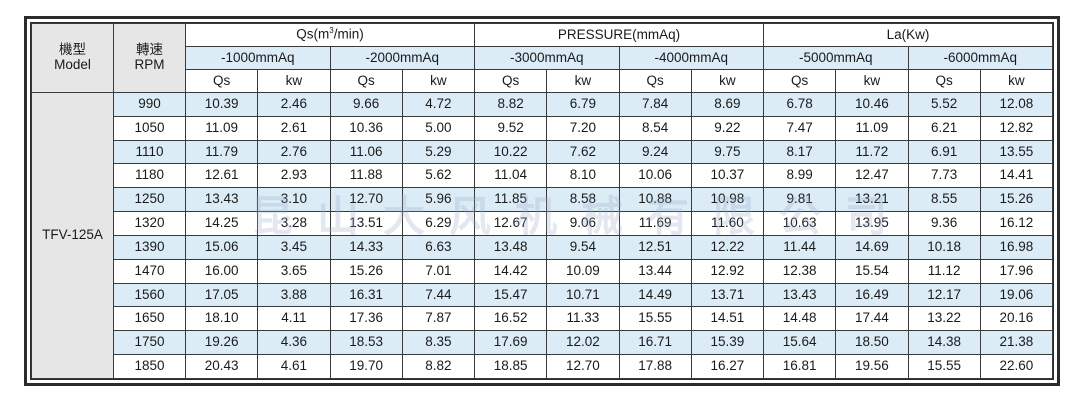  Describe the element at coordinates (366, 128) in the screenshot. I see `qs-value-cell: 10.36` at that location.